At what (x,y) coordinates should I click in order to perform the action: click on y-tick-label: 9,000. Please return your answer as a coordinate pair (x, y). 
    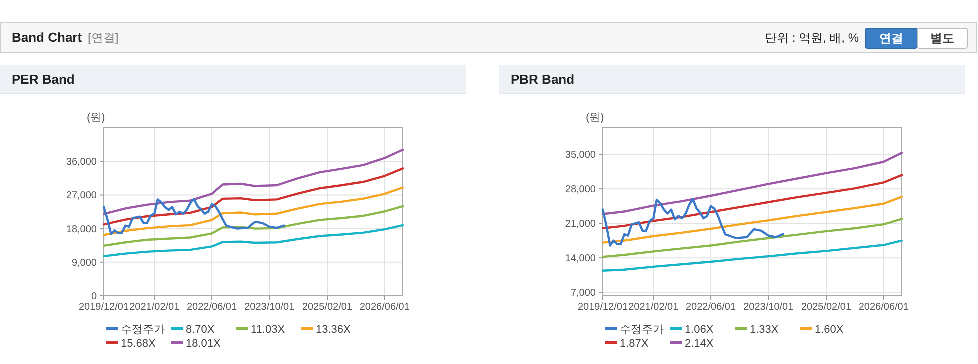
    Looking at the image, I should click on (85, 263).